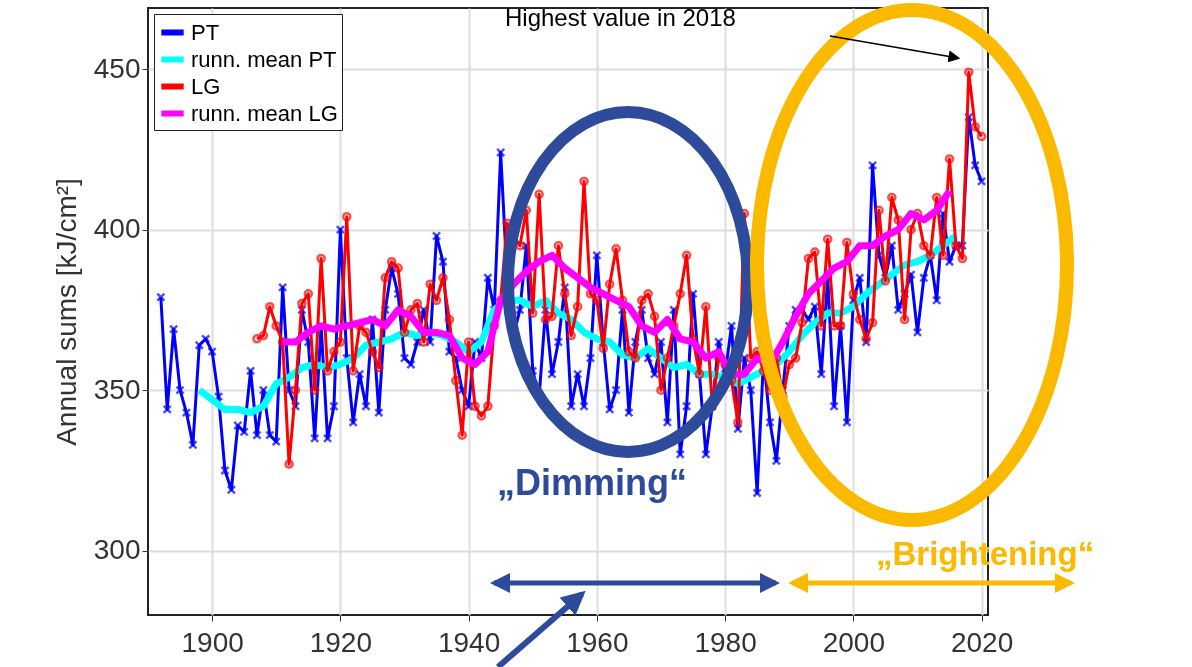  I want to click on annotation: „Dimming“, so click(592, 483).